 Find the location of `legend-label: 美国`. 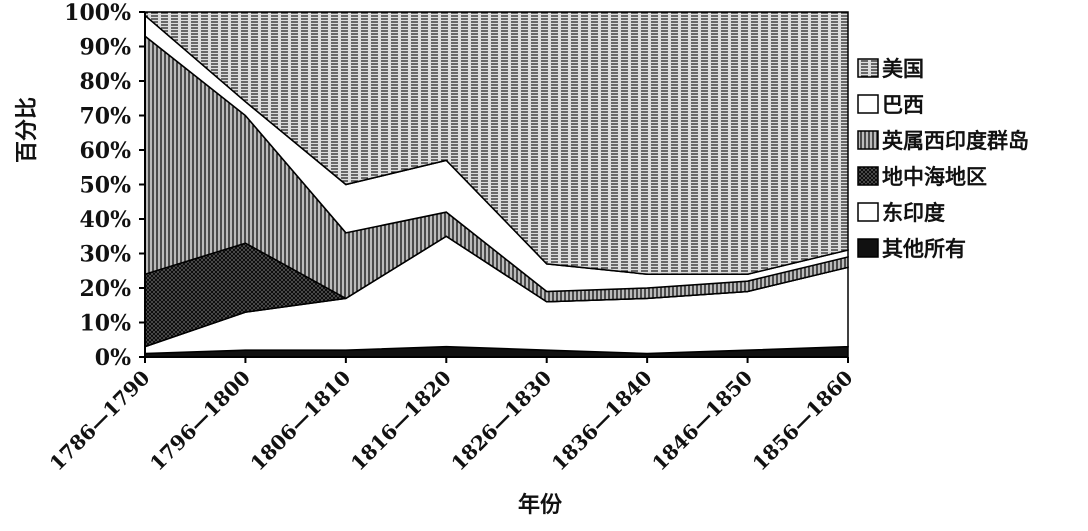

legend-label: 美国 is located at coordinates (903, 68).